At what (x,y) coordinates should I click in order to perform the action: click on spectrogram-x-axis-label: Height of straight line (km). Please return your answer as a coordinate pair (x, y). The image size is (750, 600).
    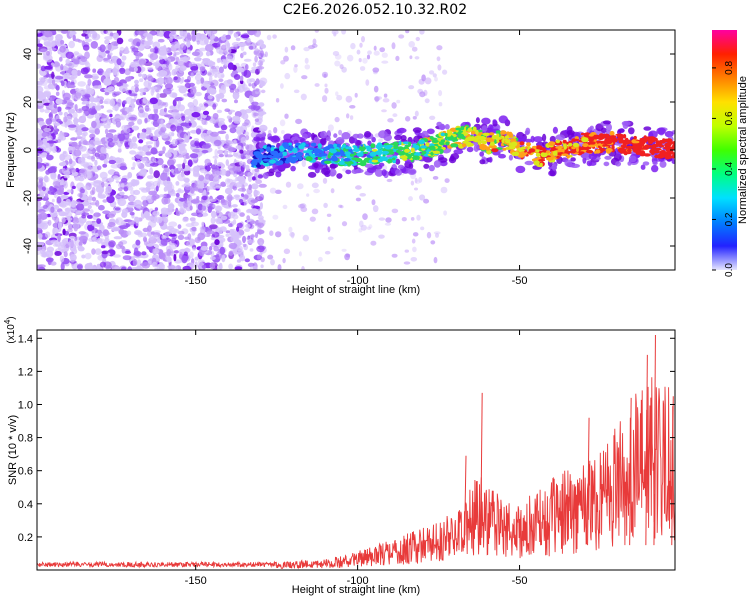
    Looking at the image, I should click on (356, 290).